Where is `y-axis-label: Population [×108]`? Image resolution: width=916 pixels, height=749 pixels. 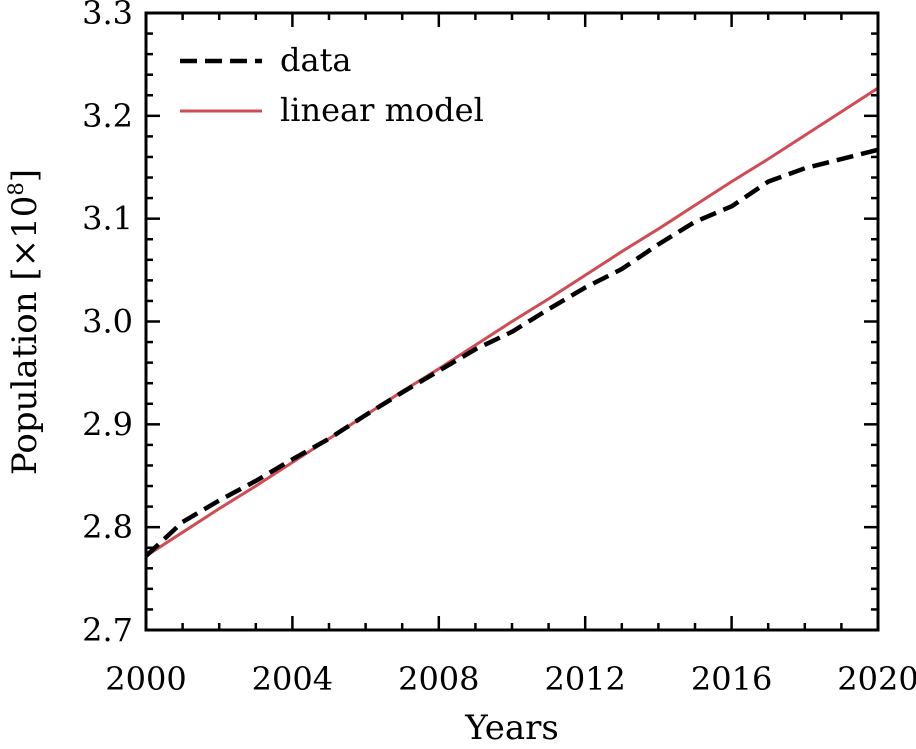
y-axis-label: Population [×108] is located at coordinates (24, 322).